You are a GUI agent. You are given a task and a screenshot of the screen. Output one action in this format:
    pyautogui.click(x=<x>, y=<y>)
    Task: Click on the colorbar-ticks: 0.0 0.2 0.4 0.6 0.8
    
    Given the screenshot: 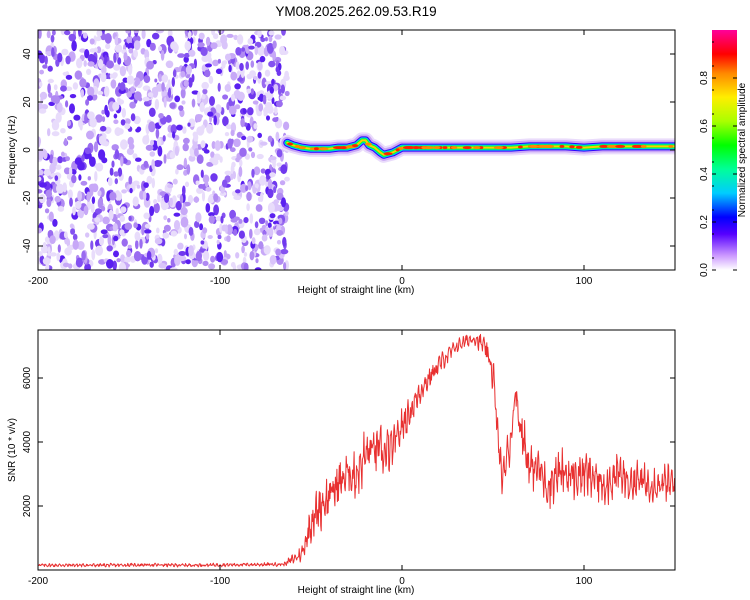 What is the action you would take?
    pyautogui.click(x=718, y=159)
    